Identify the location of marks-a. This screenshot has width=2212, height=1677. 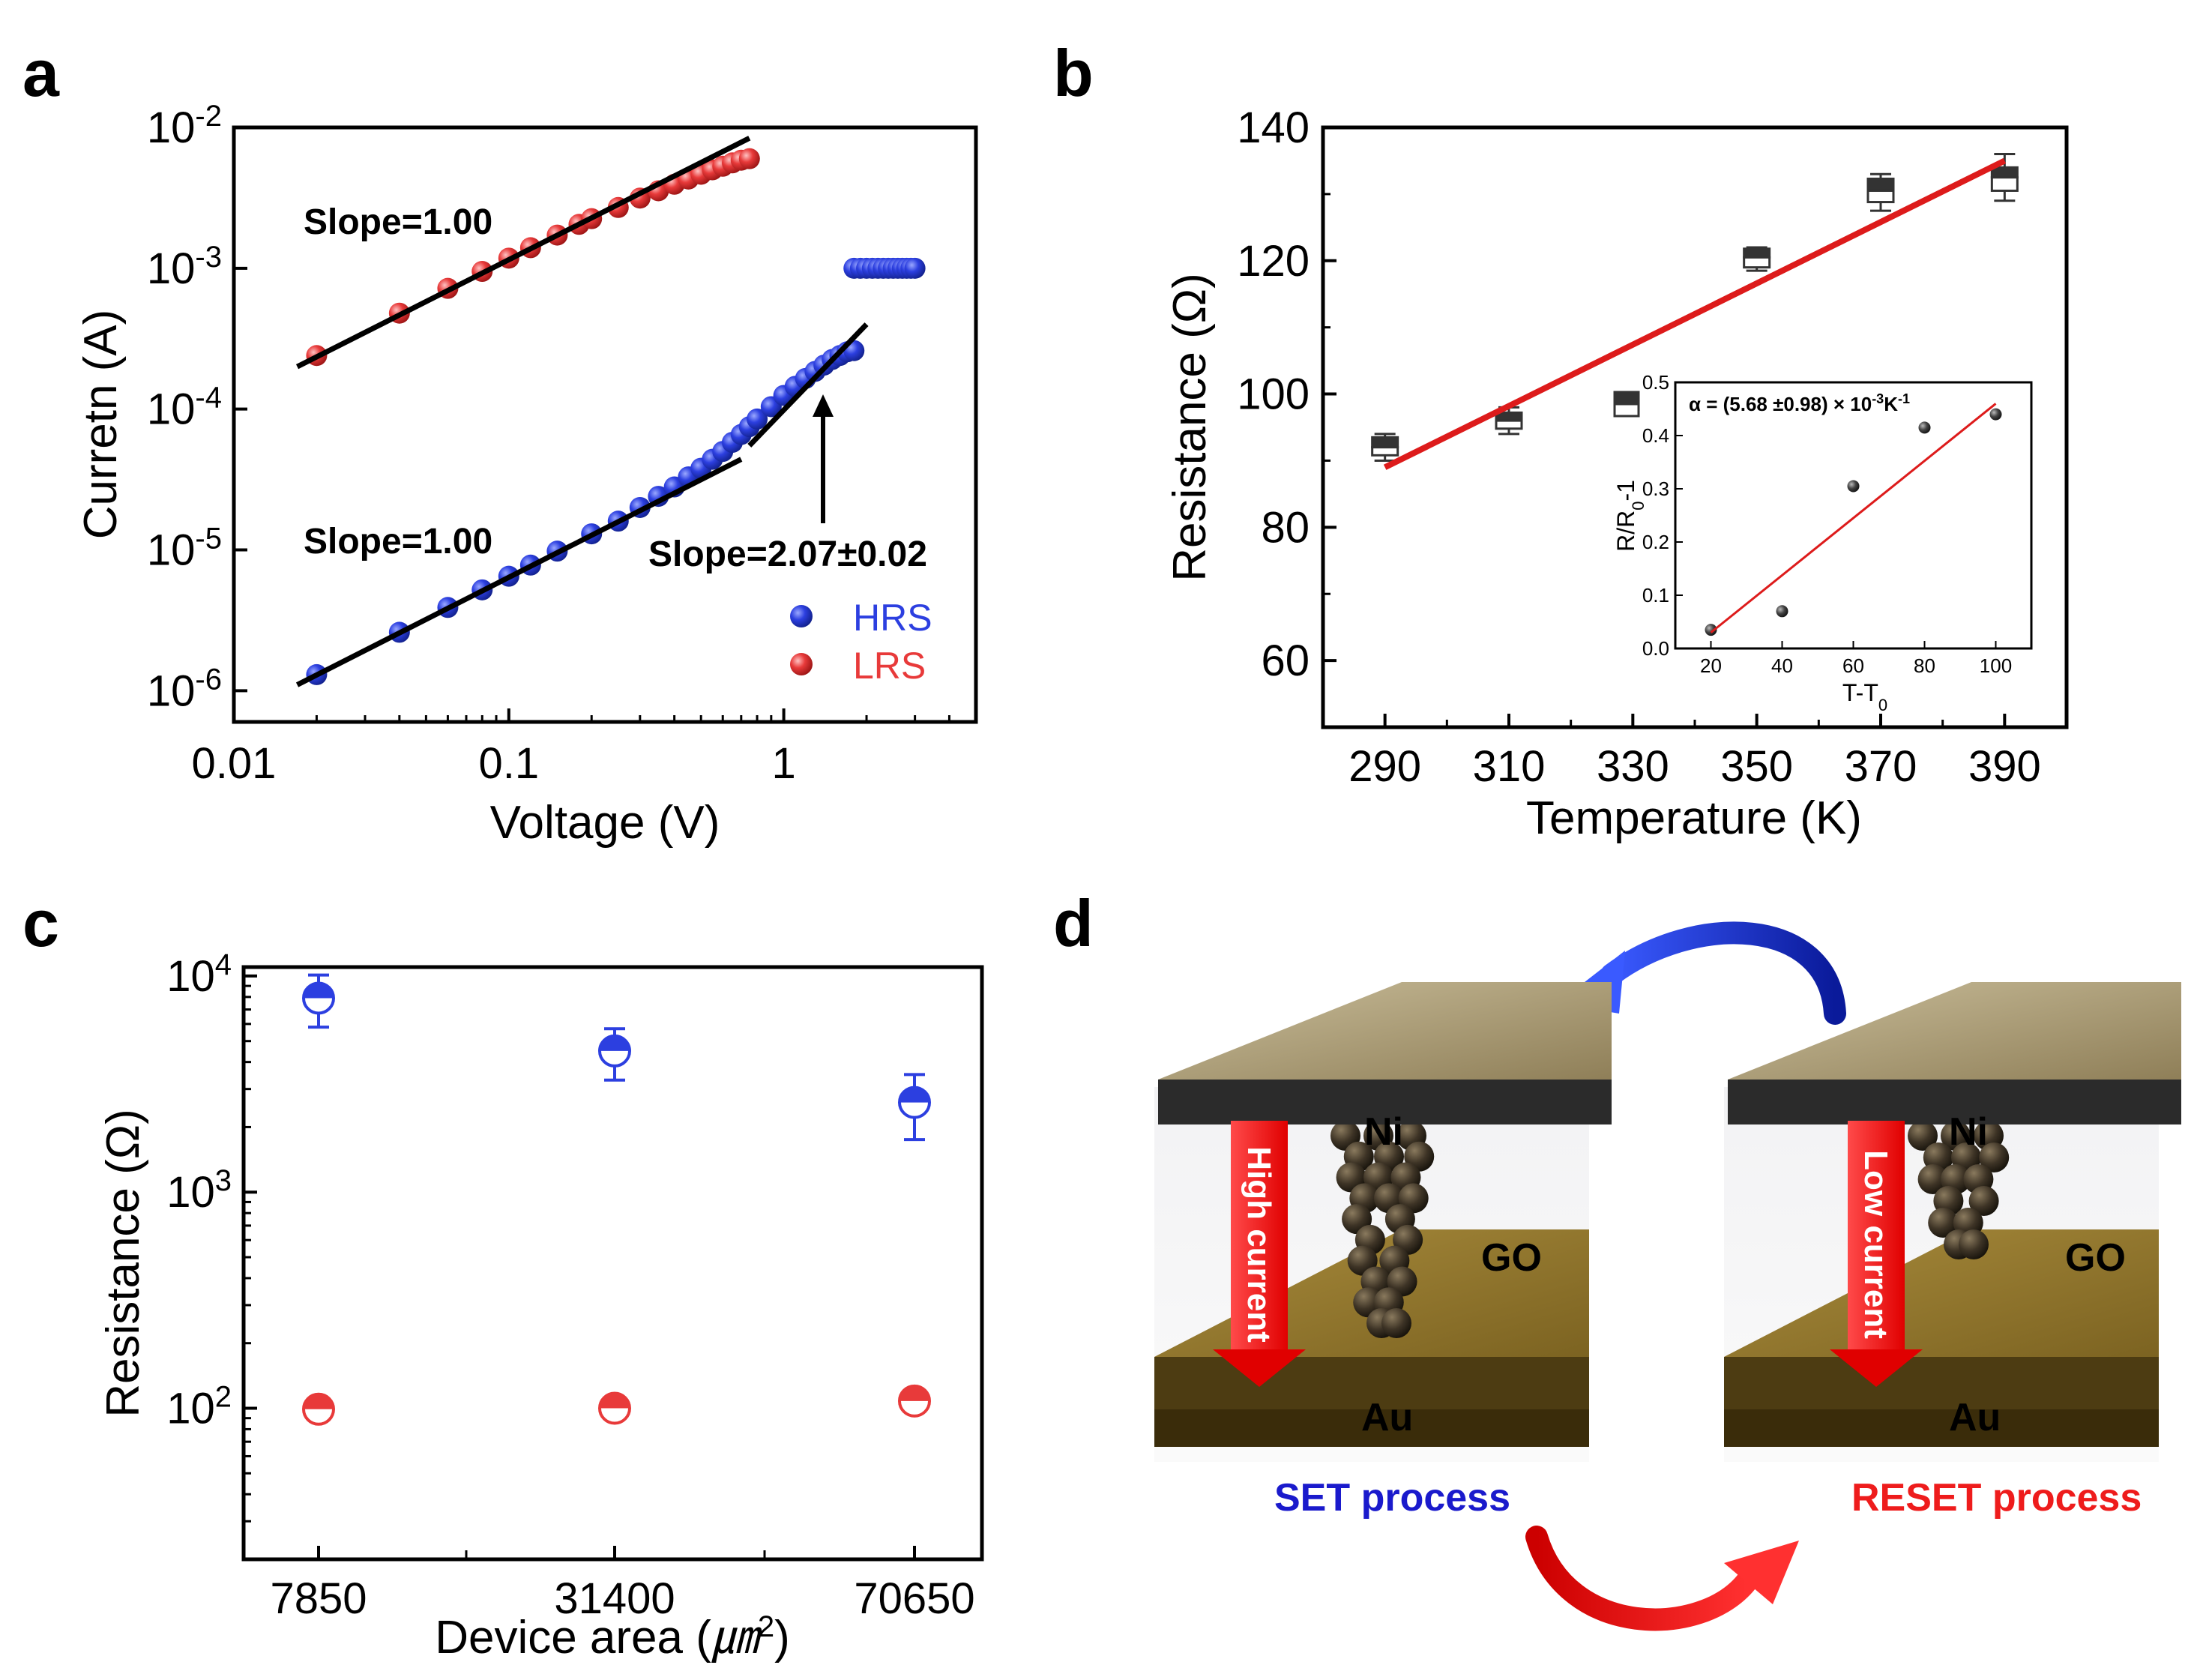
(610, 411).